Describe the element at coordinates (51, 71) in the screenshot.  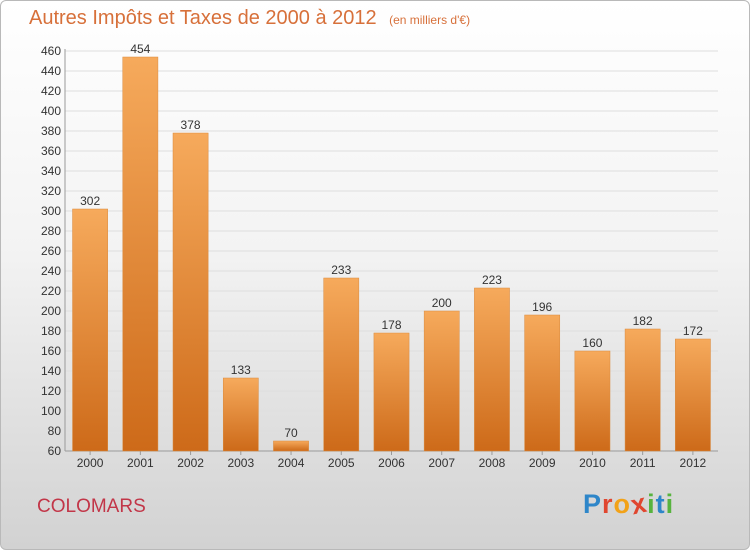
I see `y-tick-label: 440` at that location.